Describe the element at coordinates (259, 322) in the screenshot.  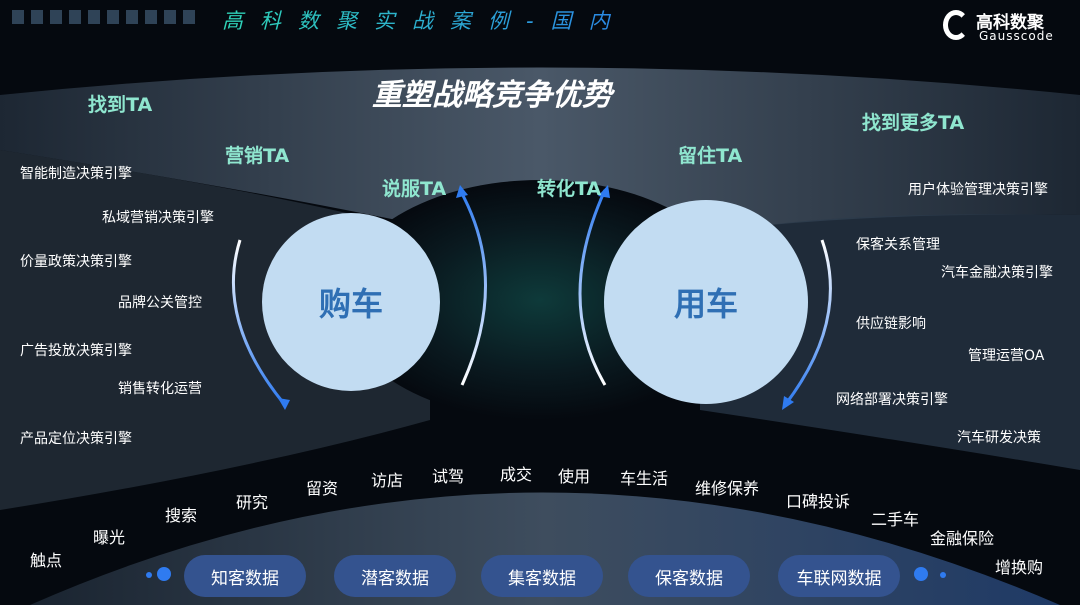
I see `arrow-left-outer` at that location.